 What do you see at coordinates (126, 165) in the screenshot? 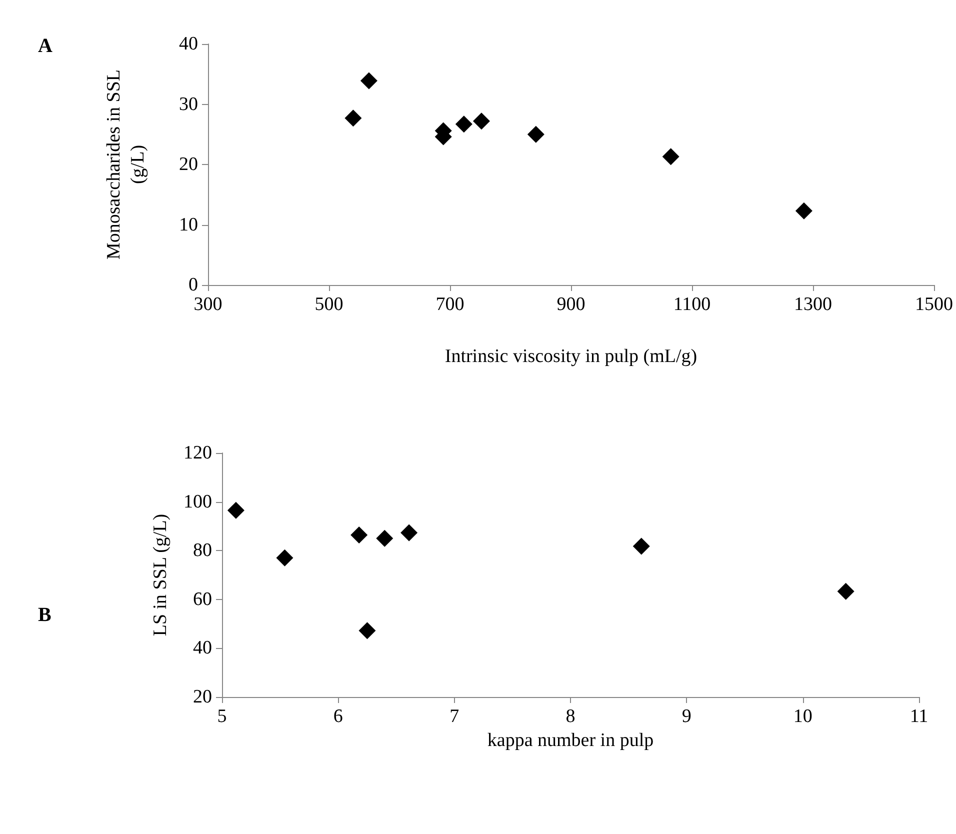
I see `y-axis-title: Monosaccharides in SSL (g/L)` at bounding box center [126, 165].